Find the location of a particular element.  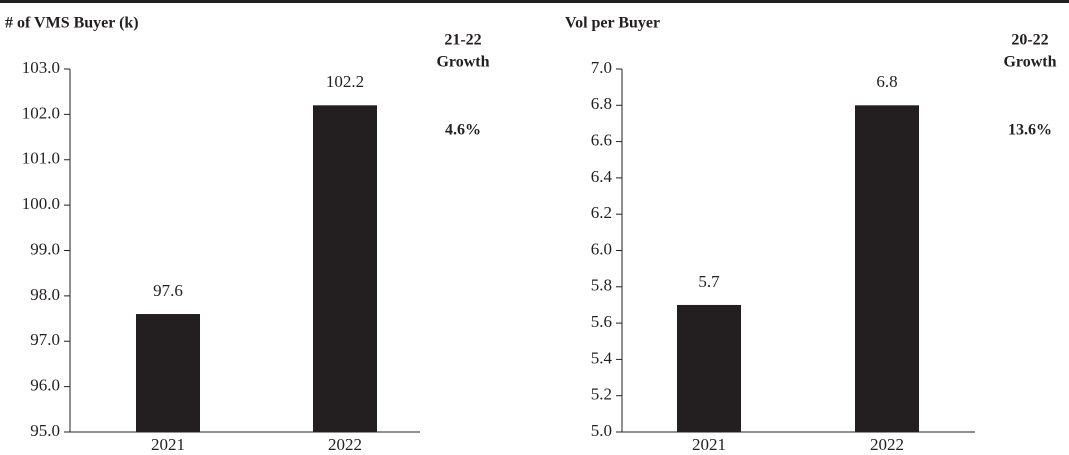

value-label: 6.8 is located at coordinates (886, 81).